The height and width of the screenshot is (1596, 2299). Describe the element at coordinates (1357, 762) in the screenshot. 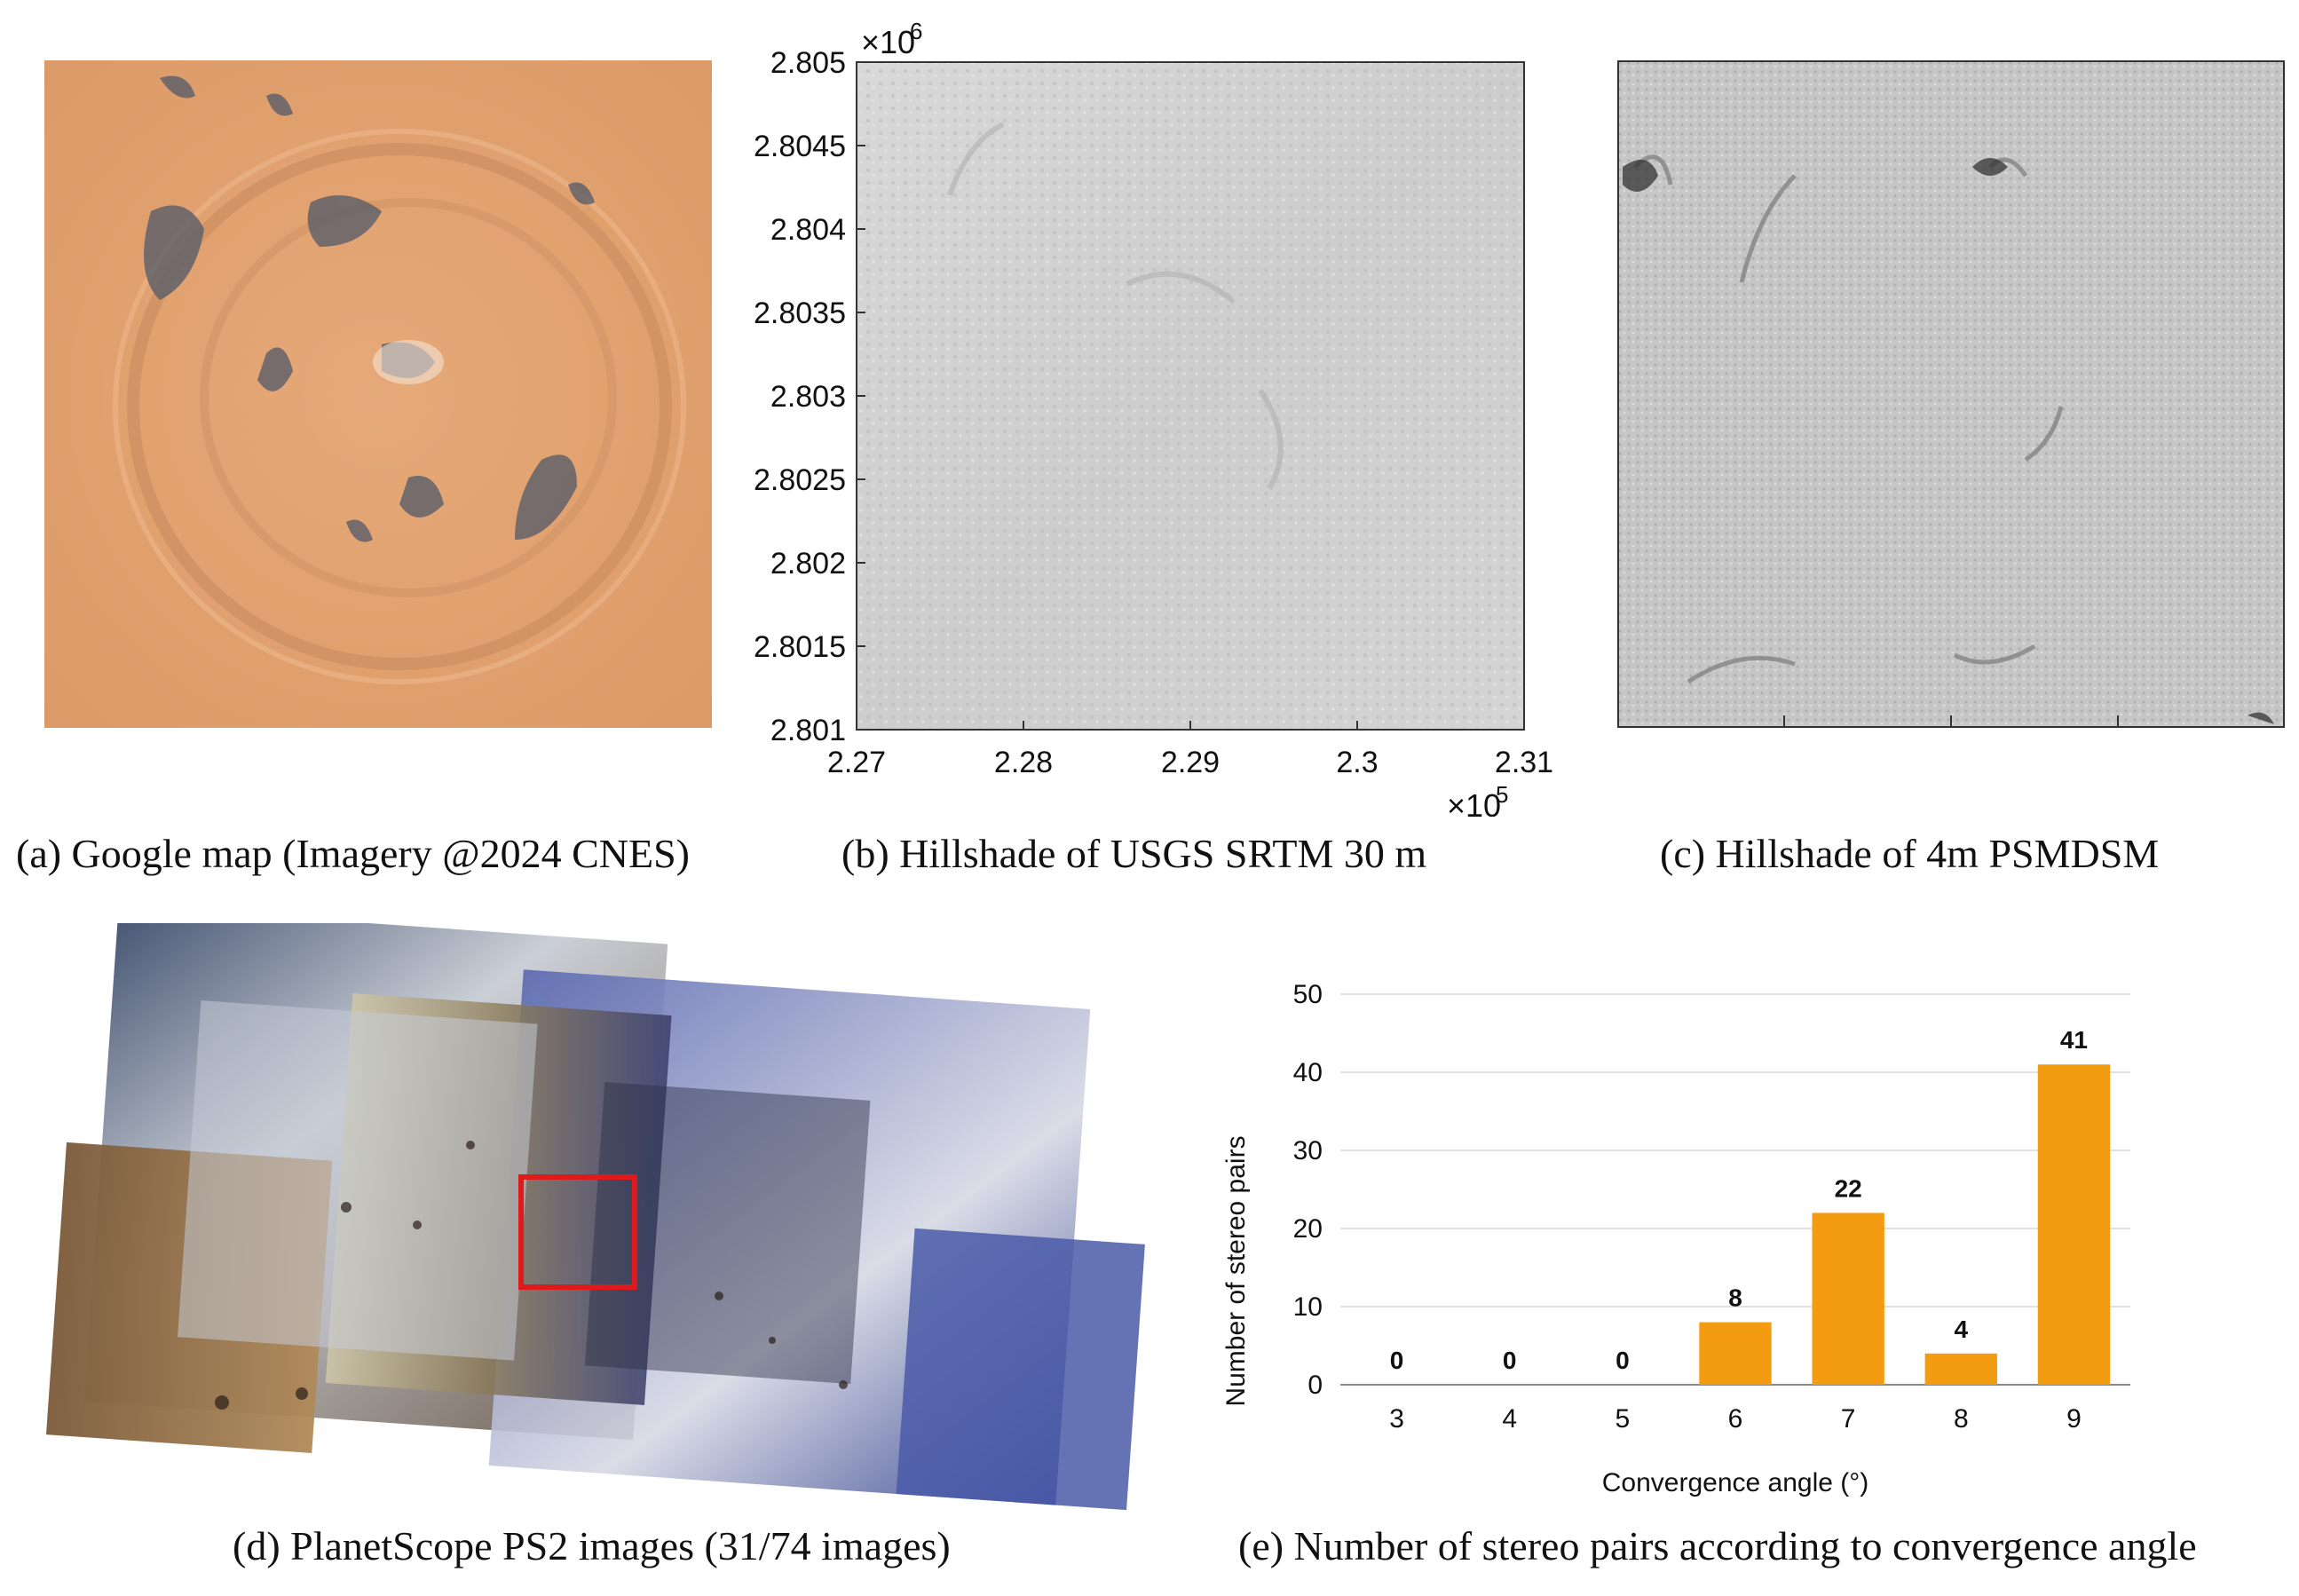

I see `x-tick-label: 2.3` at that location.